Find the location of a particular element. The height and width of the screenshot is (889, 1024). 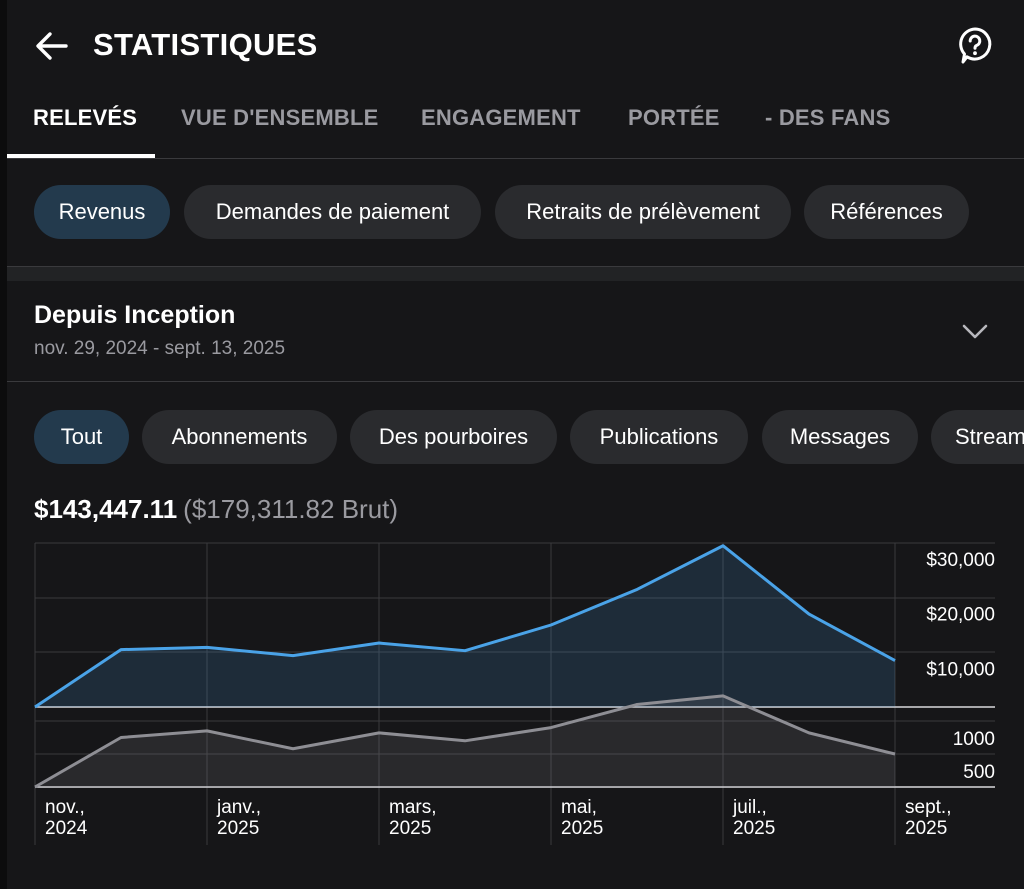

chip-publications: Publications is located at coordinates (659, 437).